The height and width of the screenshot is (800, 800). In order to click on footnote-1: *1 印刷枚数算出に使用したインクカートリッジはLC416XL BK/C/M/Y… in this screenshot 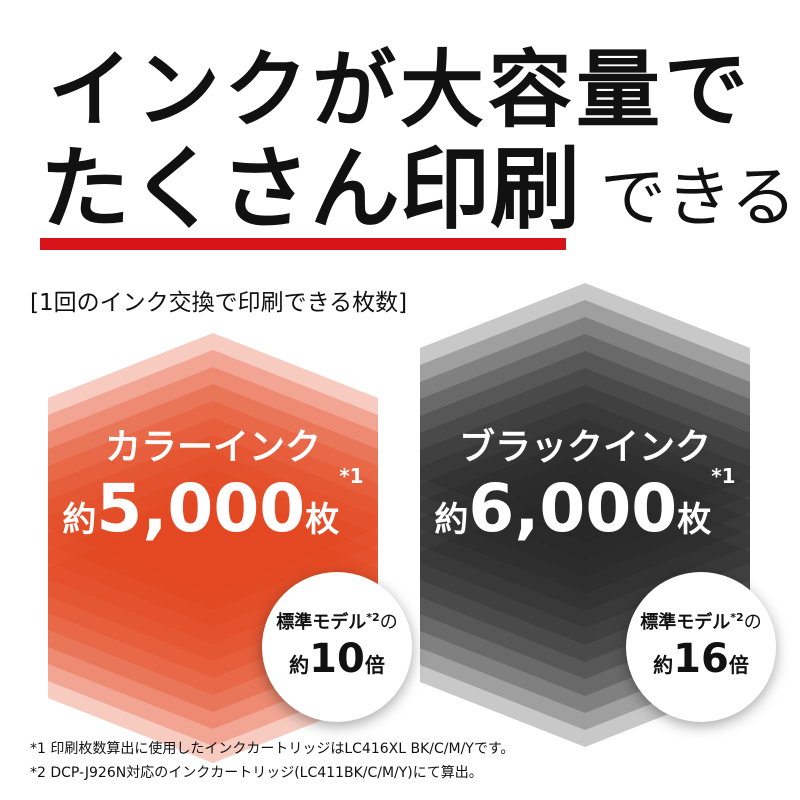, I will do `click(272, 749)`.